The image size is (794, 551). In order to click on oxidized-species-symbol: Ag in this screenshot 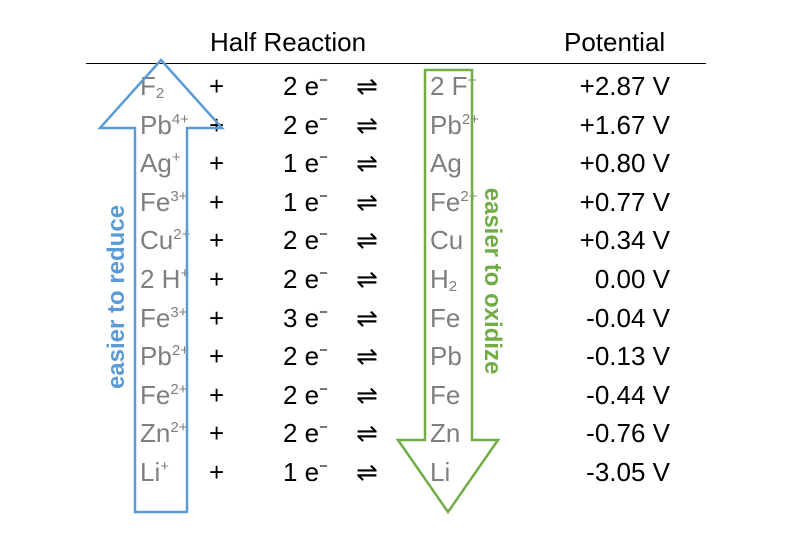, I will do `click(156, 163)`.